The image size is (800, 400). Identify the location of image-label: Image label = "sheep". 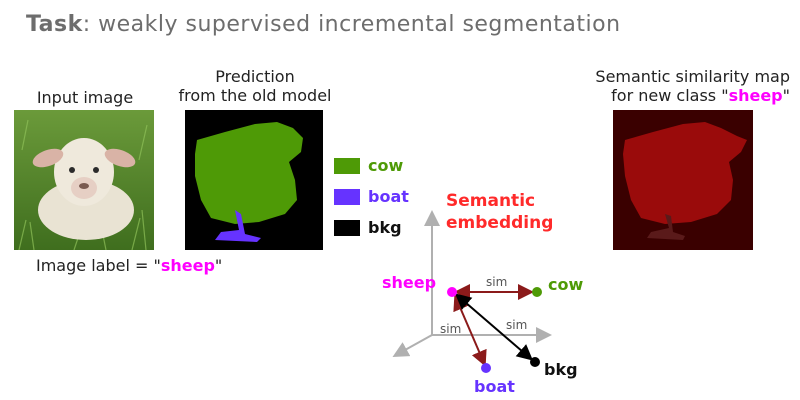
(129, 265).